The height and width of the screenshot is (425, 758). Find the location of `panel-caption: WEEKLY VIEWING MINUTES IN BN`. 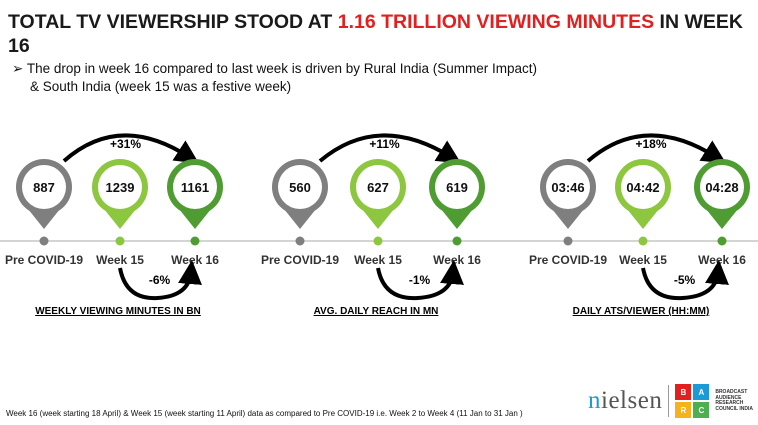

panel-caption: WEEKLY VIEWING MINUTES IN BN is located at coordinates (118, 311).